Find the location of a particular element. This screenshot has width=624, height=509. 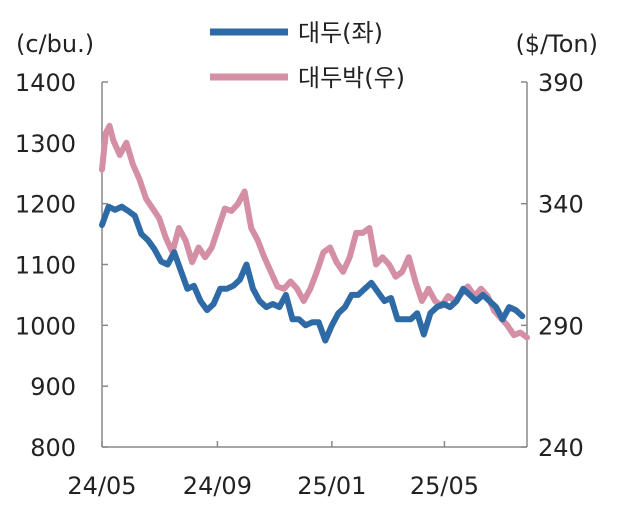

right-axis-tick-label: 390 is located at coordinates (561, 83).